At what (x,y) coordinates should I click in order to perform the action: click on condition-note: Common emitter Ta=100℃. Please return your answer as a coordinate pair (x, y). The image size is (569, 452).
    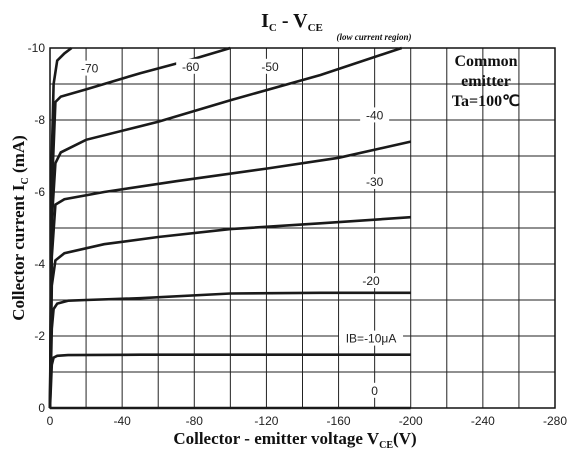
    Looking at the image, I should click on (486, 81).